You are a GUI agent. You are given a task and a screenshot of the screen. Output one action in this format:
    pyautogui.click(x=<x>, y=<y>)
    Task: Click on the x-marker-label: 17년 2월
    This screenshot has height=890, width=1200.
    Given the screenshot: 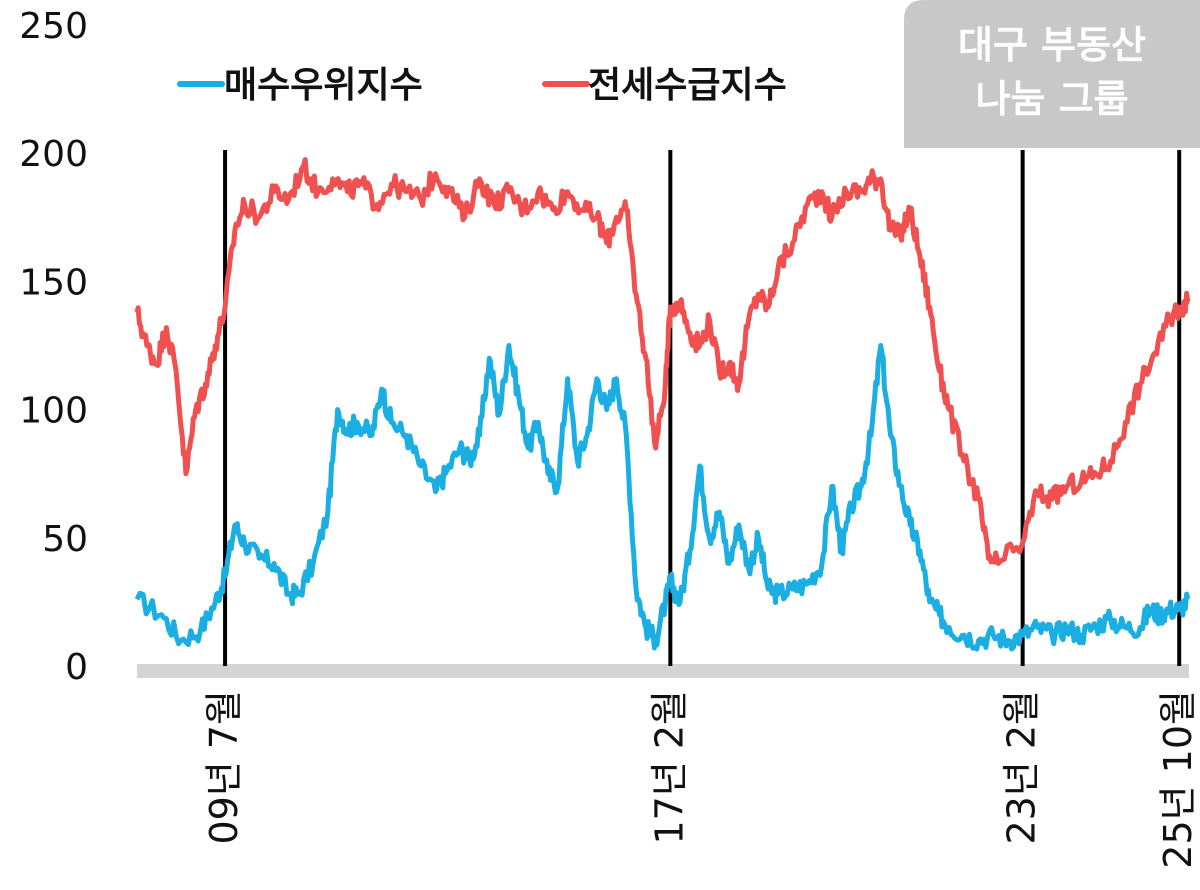 What is the action you would take?
    pyautogui.click(x=669, y=767)
    